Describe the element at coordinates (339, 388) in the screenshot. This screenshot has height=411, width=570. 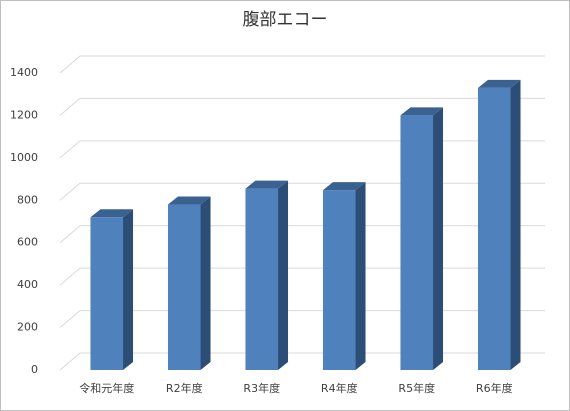
I see `x-tick-label: R4年度` at that location.